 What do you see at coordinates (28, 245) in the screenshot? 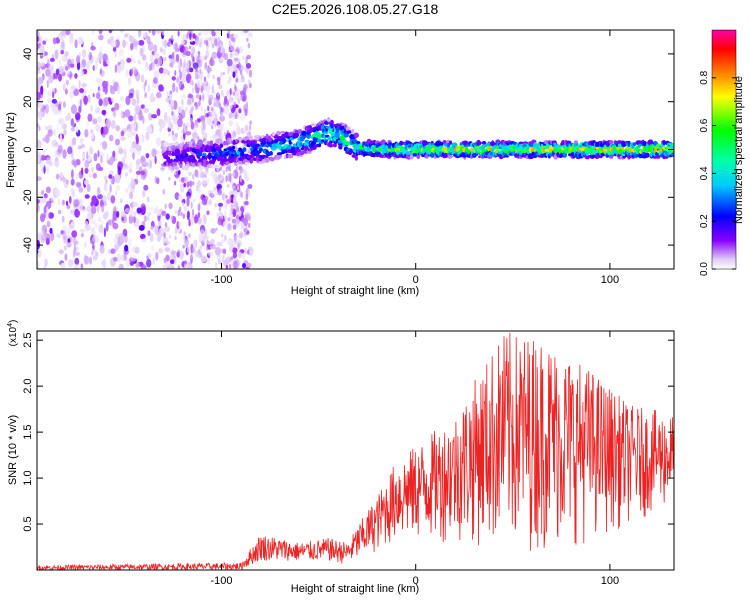
I see `y-tick-label: -40` at bounding box center [28, 245].